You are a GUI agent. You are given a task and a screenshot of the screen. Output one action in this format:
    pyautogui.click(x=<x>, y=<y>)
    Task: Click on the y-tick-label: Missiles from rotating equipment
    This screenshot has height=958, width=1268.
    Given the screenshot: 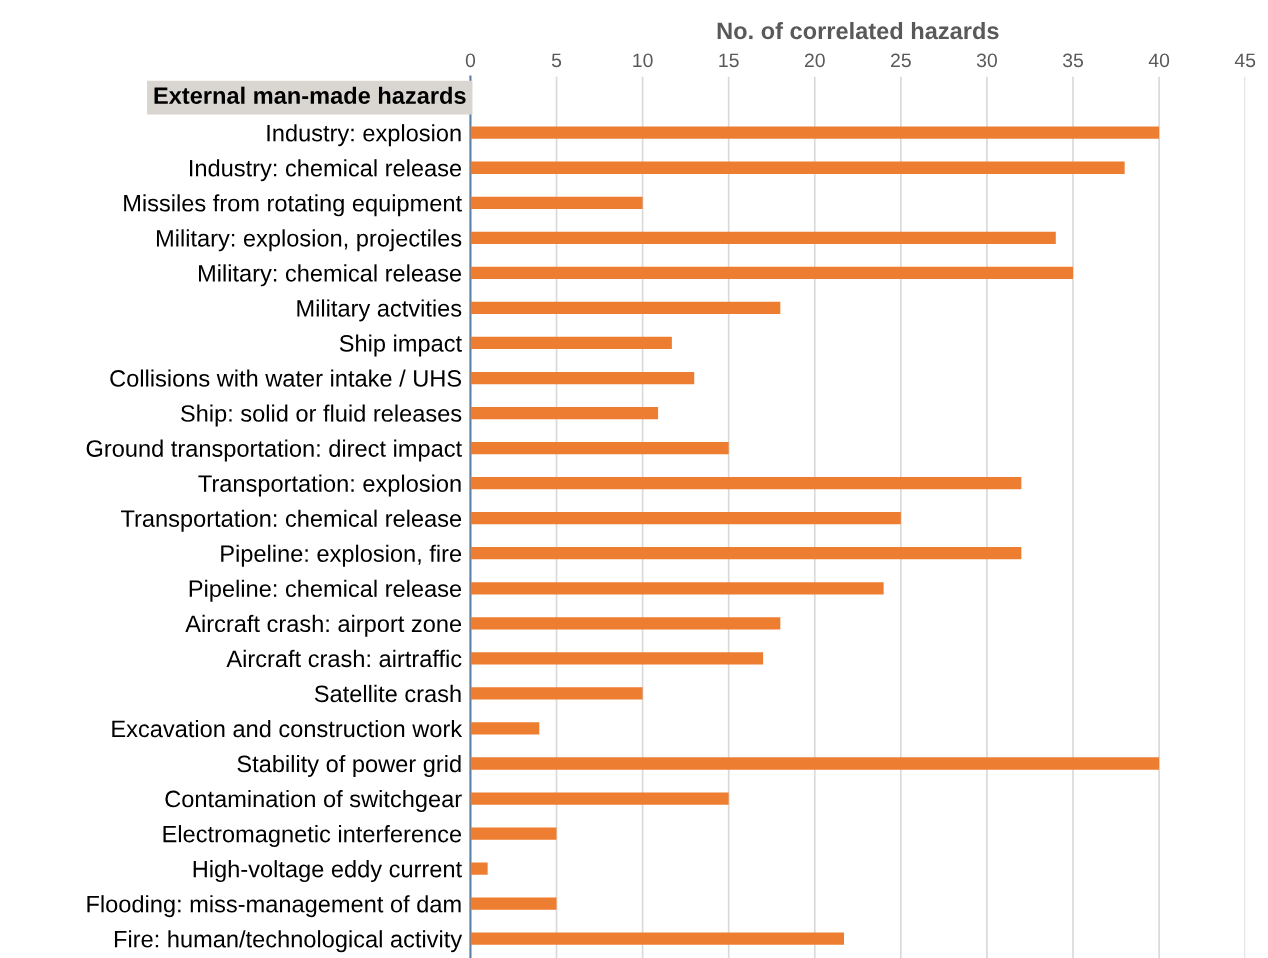 What is the action you would take?
    pyautogui.click(x=293, y=205)
    